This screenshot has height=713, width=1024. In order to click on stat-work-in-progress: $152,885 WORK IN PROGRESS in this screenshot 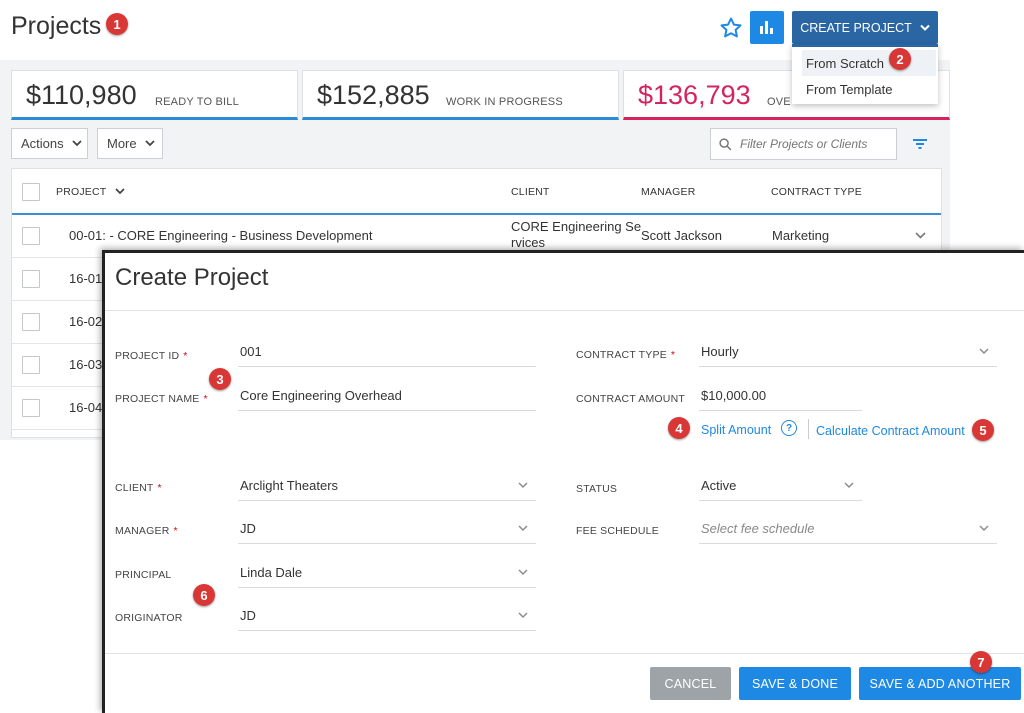, I will do `click(460, 95)`.